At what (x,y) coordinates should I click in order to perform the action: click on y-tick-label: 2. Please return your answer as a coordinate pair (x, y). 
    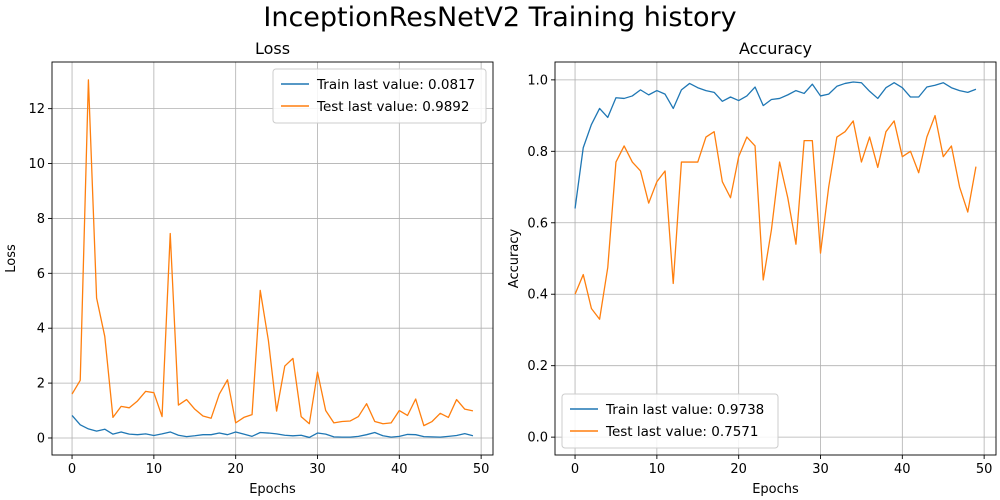
    Looking at the image, I should click on (41, 384).